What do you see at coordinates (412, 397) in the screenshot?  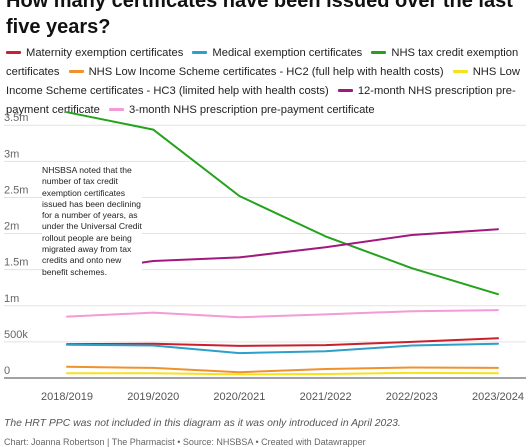 I see `x-tick-label: 2022/2023` at bounding box center [412, 397].